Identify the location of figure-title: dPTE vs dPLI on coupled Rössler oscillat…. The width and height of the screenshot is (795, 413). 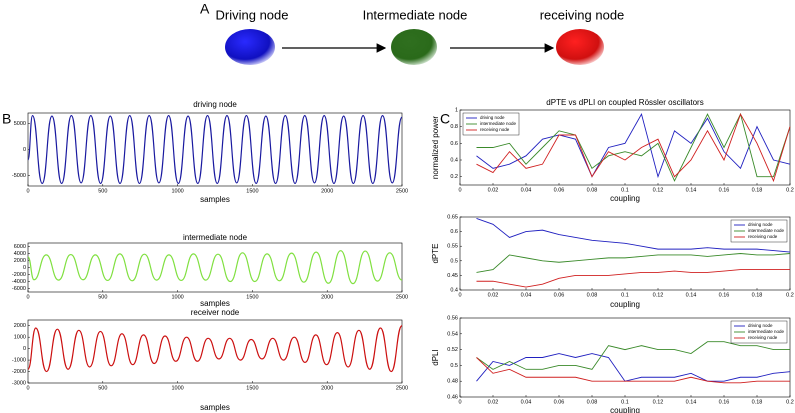
(624, 102).